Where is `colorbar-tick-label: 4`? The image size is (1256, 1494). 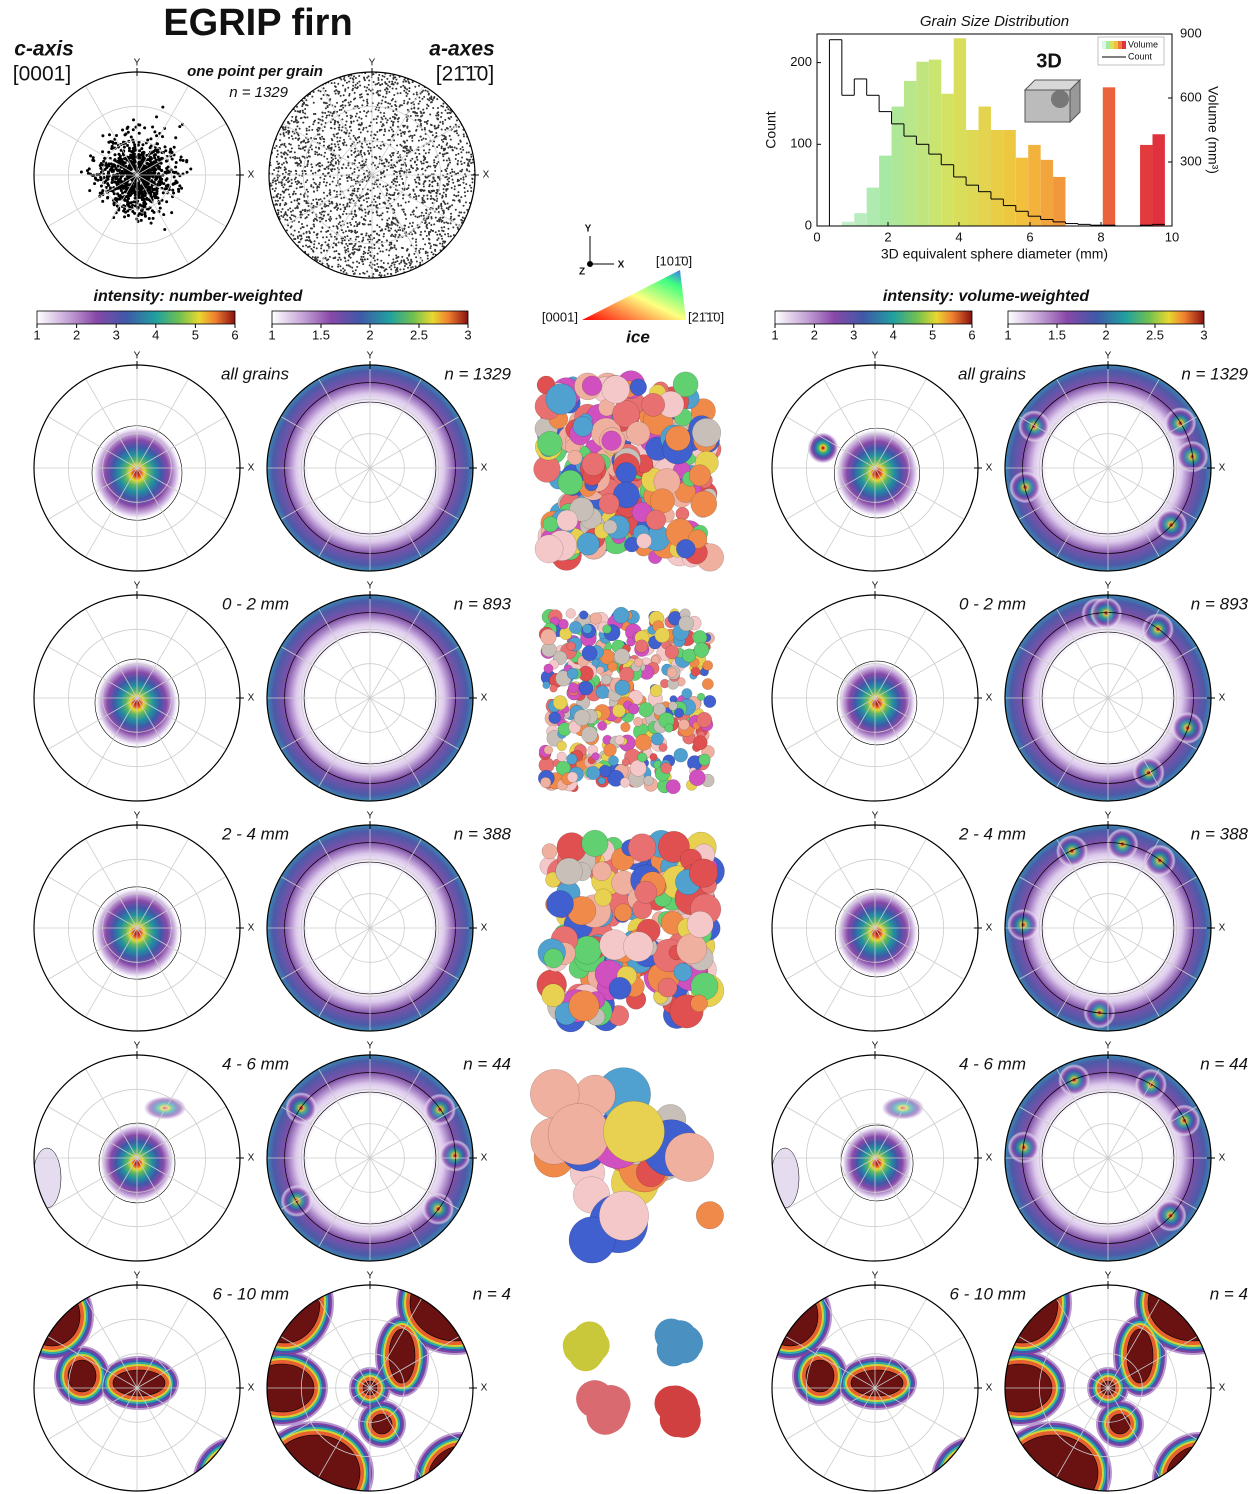
colorbar-tick-label: 4 is located at coordinates (893, 334).